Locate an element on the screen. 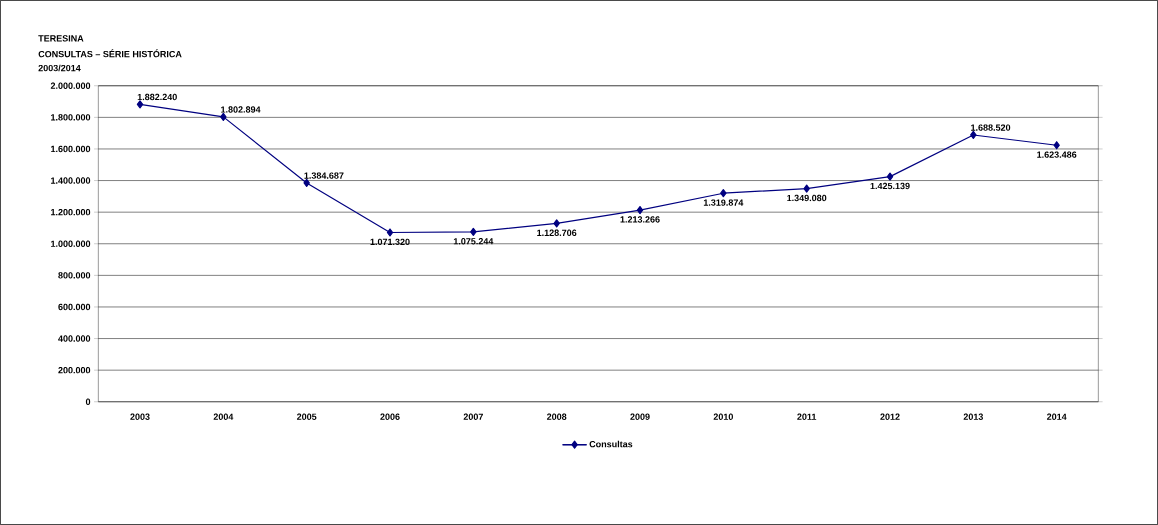  chart-subtitle: CONSULTAS – SÉRIE HISTÓRICA 2003/2014 is located at coordinates (110, 60).